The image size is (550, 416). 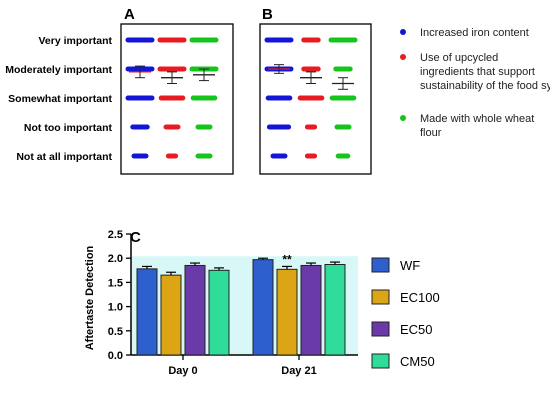 I want to click on category-label: Moderately important, so click(x=58, y=70).